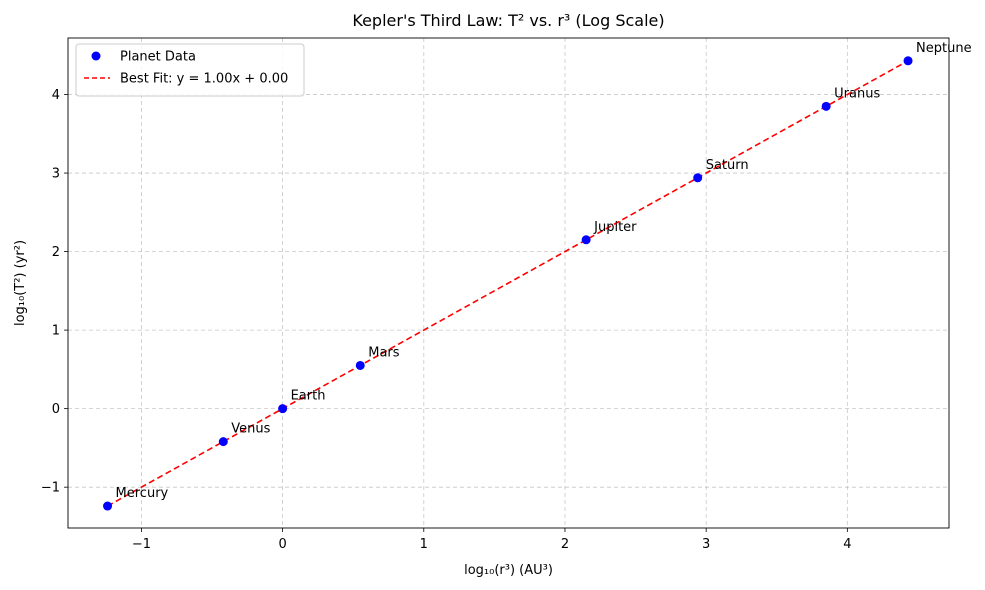  What do you see at coordinates (56, 174) in the screenshot?
I see `y-tick-label: 3` at bounding box center [56, 174].